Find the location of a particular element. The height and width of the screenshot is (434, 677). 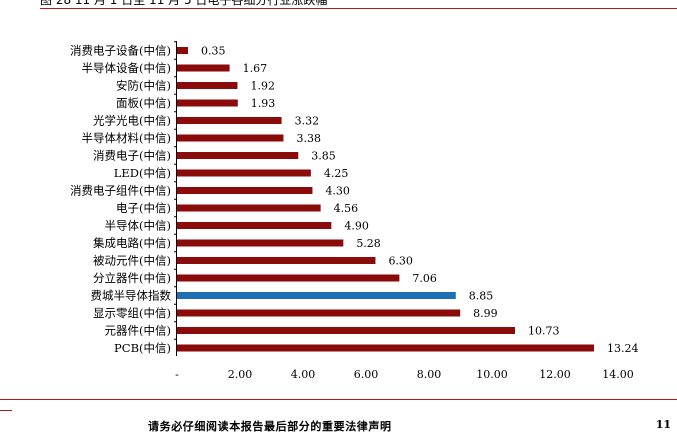

category-label: 集成电路(中信) is located at coordinates (132, 243).